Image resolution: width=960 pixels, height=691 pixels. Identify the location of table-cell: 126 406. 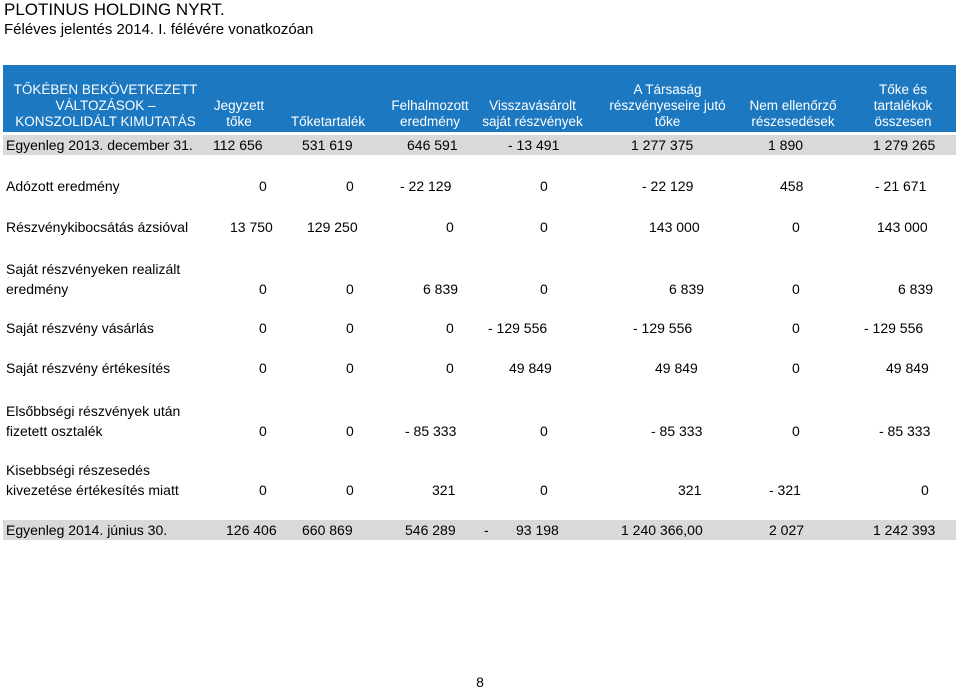
(251, 530).